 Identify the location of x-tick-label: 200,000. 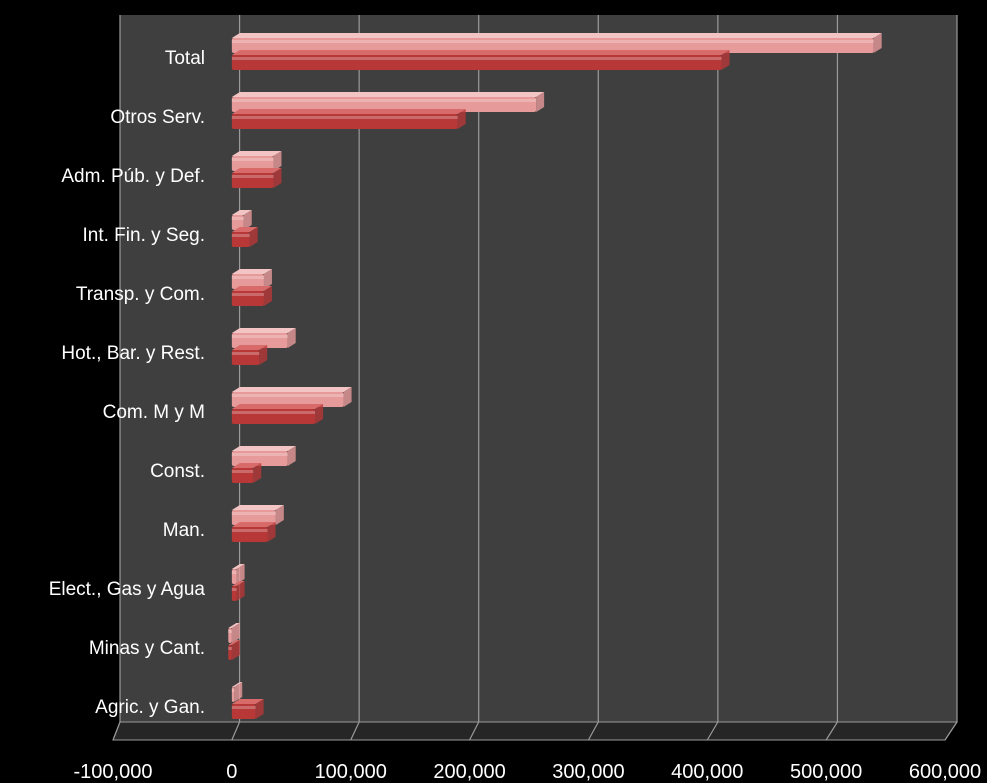
(469, 772).